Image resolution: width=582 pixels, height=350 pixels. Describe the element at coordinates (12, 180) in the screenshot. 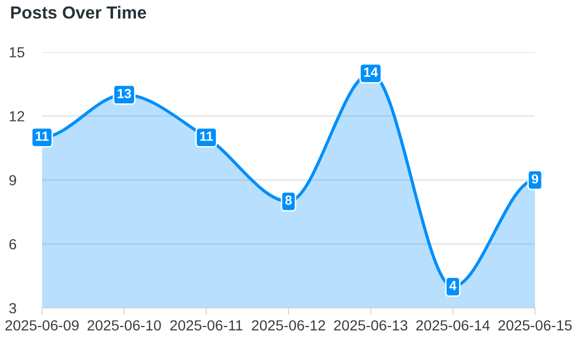

I see `y-tick-label: 9` at that location.